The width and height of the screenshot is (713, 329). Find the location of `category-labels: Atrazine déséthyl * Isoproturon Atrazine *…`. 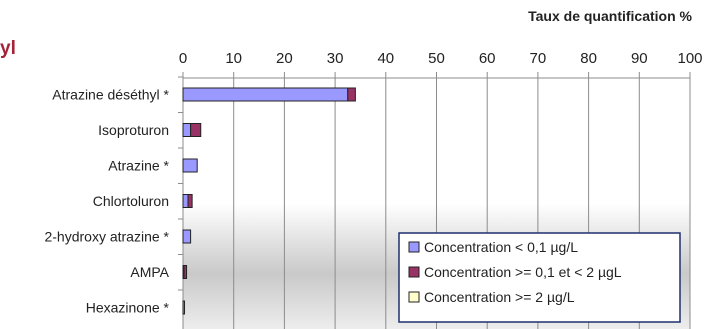

category-labels: Atrazine déséthyl * Isoproturon Atrazine *… is located at coordinates (106, 201).